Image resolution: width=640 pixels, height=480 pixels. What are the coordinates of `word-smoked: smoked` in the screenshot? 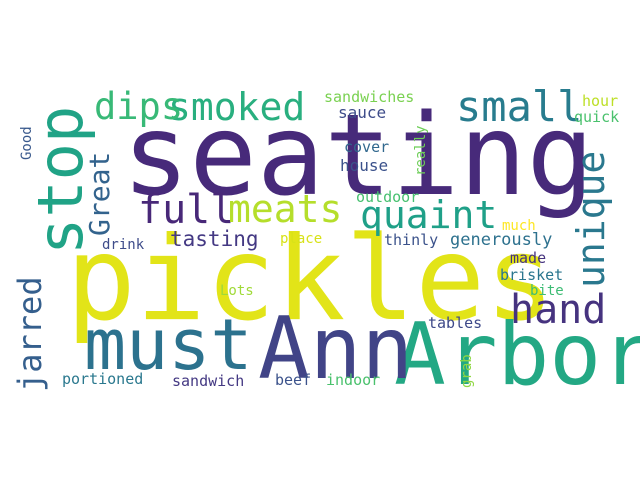 It's located at (237, 107).